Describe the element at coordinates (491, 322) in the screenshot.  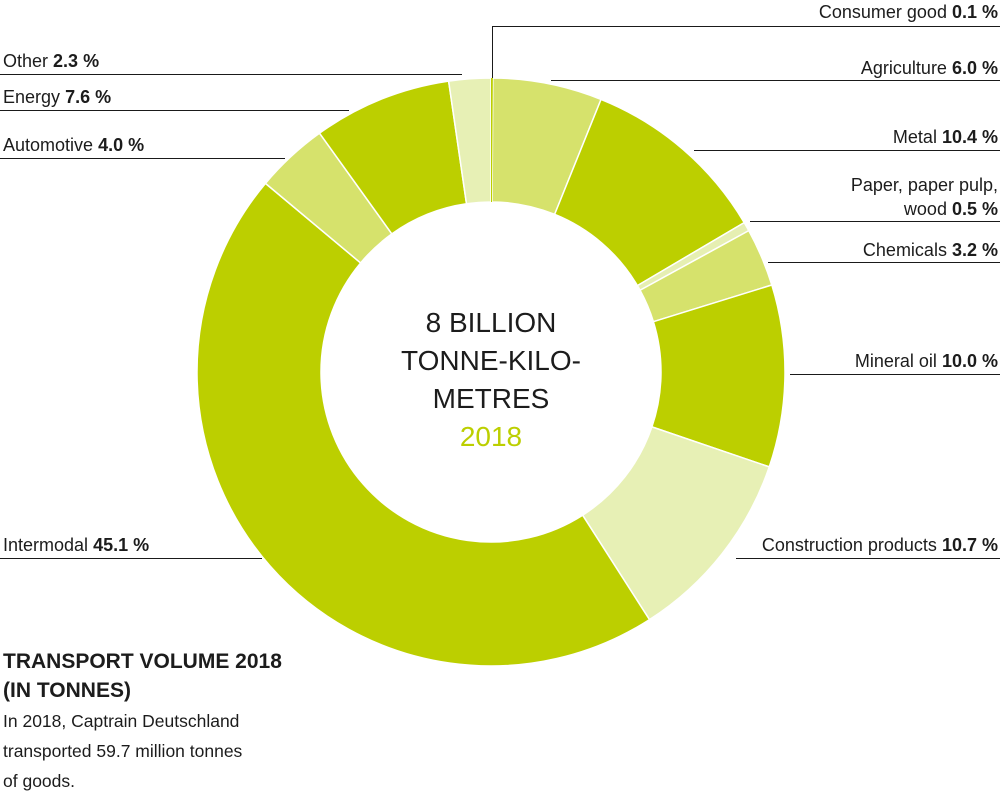
I see `center-line: 8 BILLION` at that location.